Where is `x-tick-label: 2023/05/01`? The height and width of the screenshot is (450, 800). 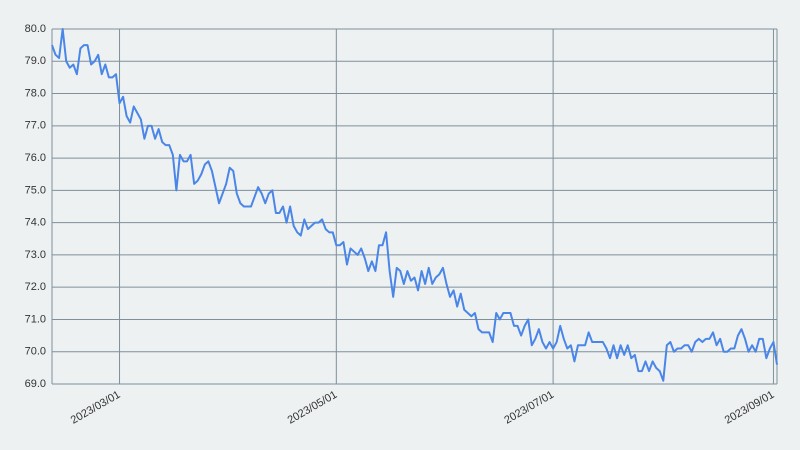
x-tick-label: 2023/05/01 is located at coordinates (313, 408).